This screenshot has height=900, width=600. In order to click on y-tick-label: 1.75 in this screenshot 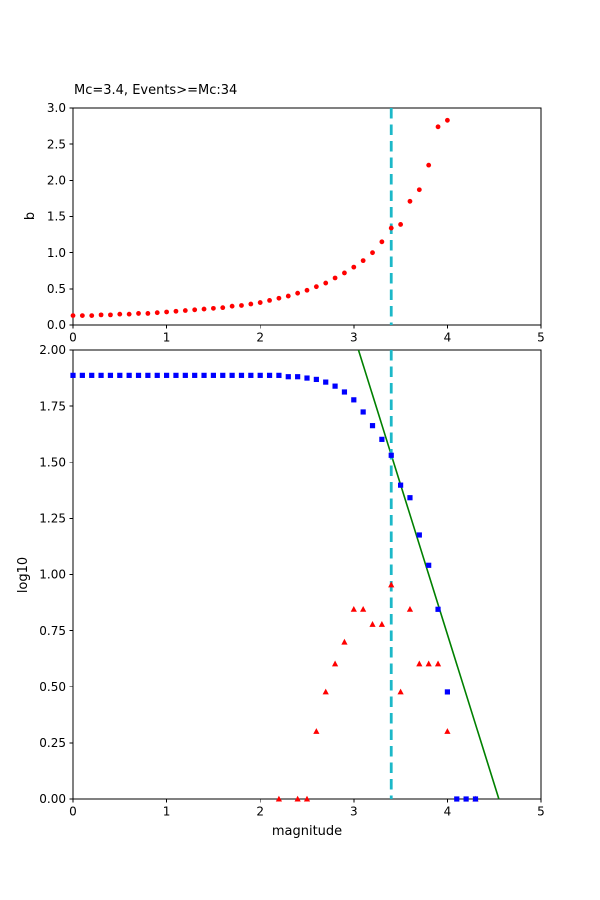, I will do `click(52, 406)`.